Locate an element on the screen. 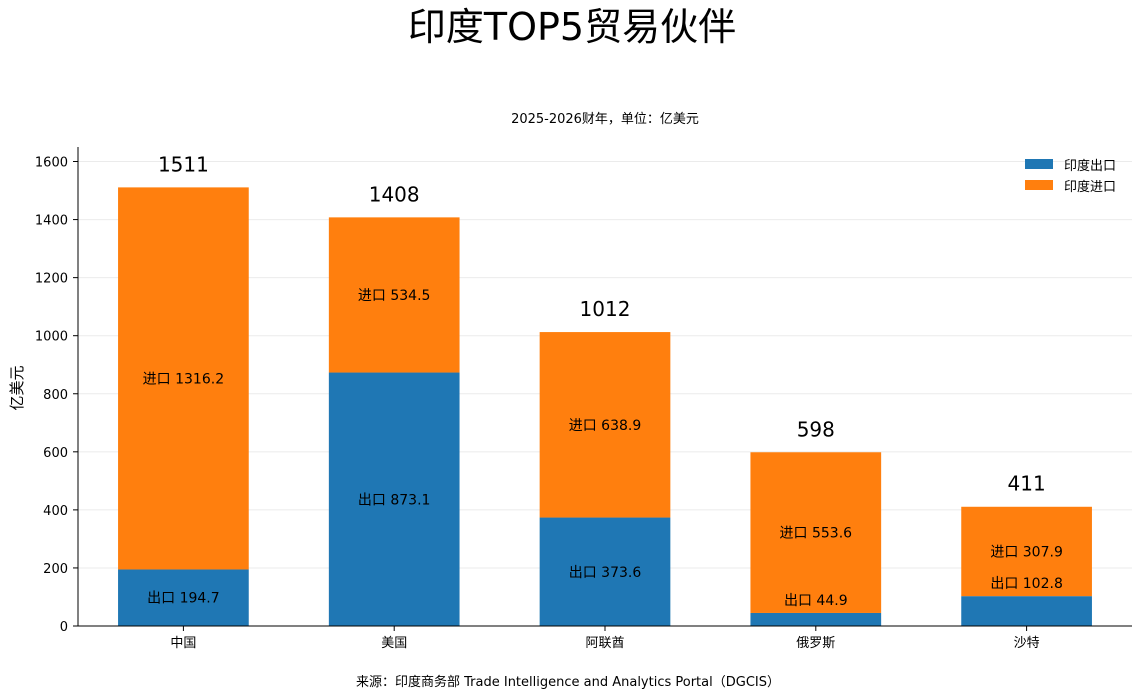 This screenshot has width=1141, height=699. chart-subtitle: 2025-2026财年，单位：亿美元 is located at coordinates (605, 119).